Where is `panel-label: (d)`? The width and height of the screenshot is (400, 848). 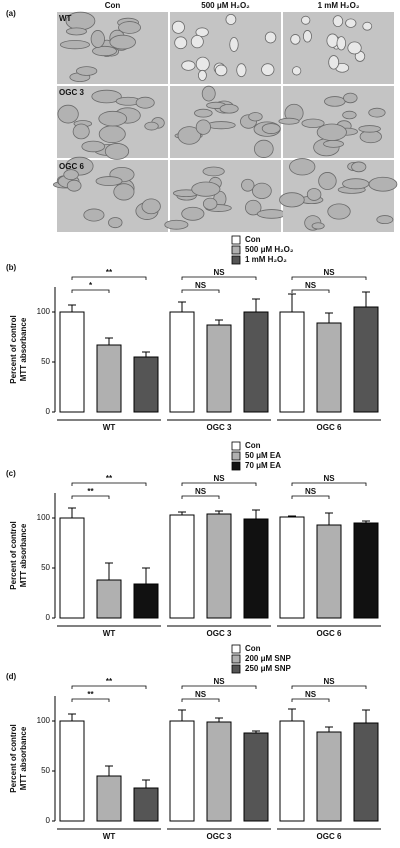
panel-label: (d) is located at coordinates (11, 676).